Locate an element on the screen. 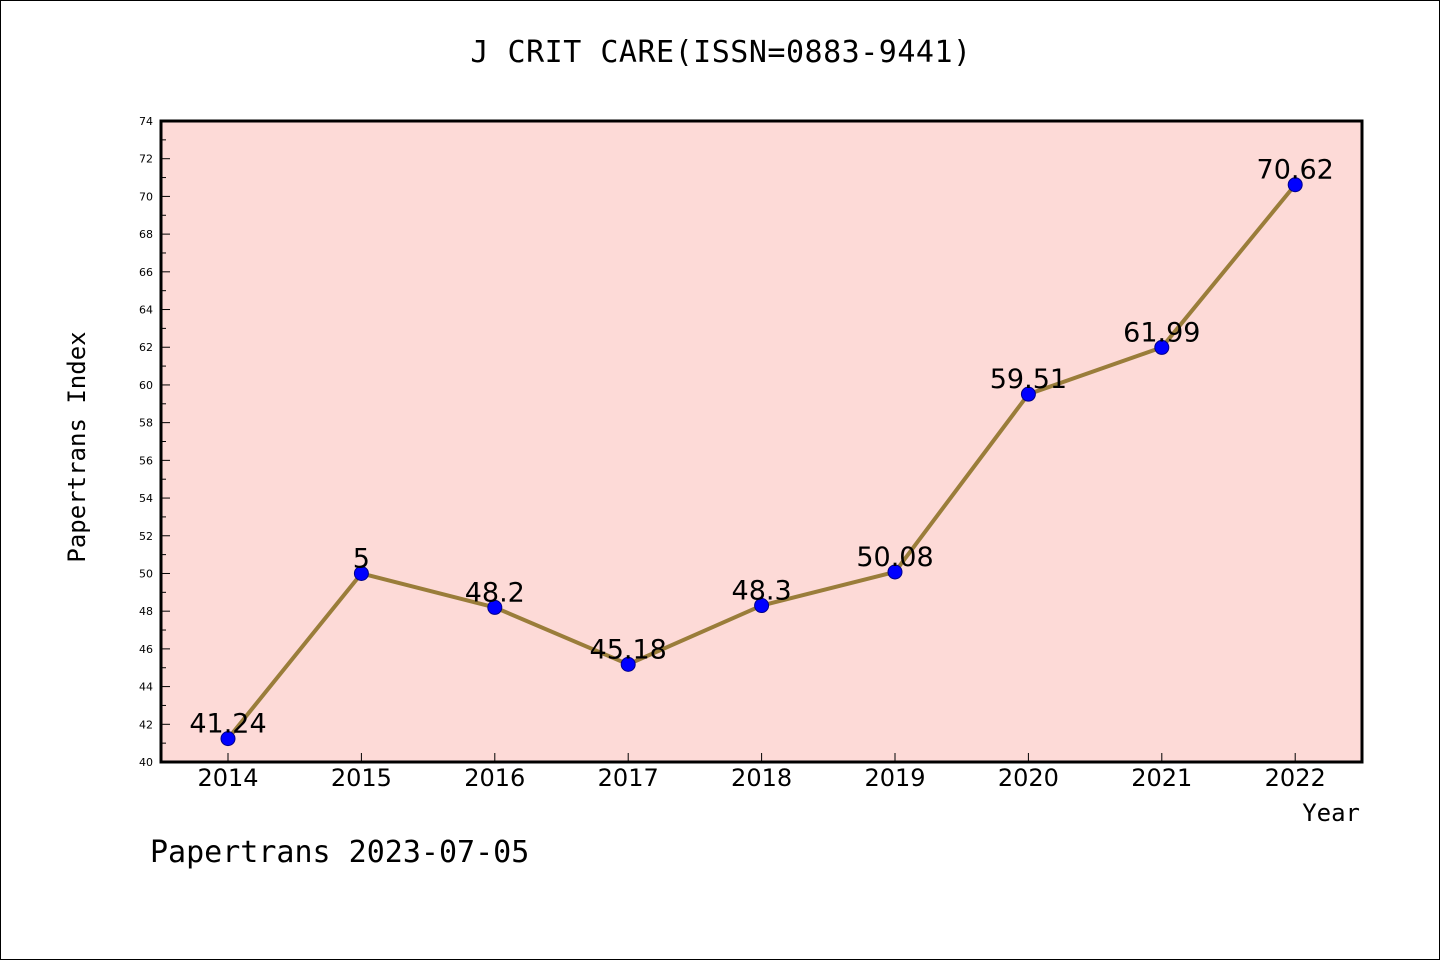 This screenshot has height=960, width=1440. data-label: 50.08 is located at coordinates (894, 557).